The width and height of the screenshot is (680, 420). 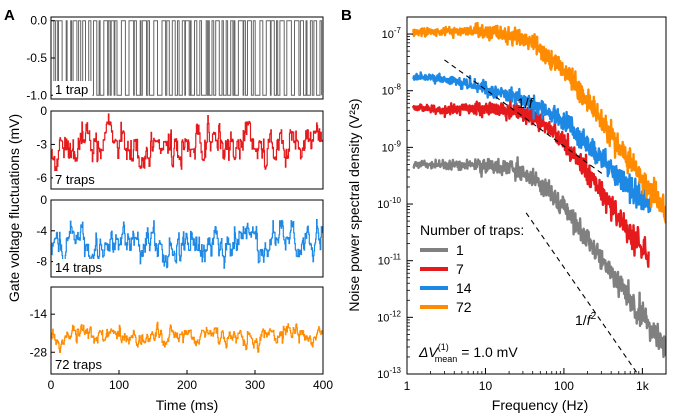 I want to click on legend-title: Number of traps:, so click(x=472, y=230).